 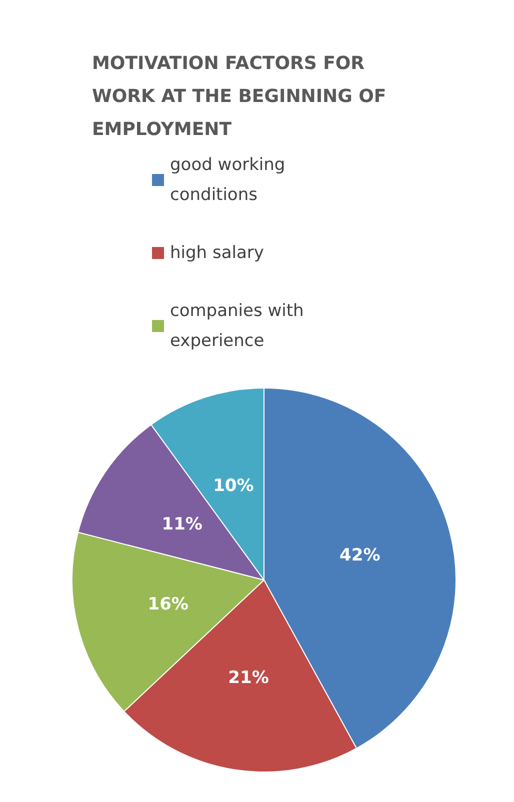 What do you see at coordinates (182, 524) in the screenshot?
I see `data-label: 11%` at bounding box center [182, 524].